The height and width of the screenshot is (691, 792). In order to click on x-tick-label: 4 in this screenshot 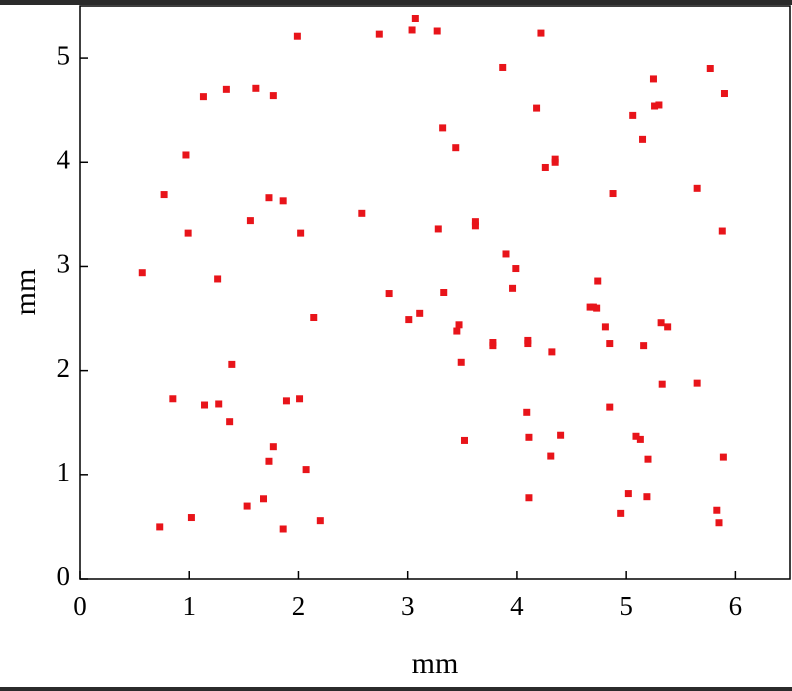, I will do `click(517, 606)`.